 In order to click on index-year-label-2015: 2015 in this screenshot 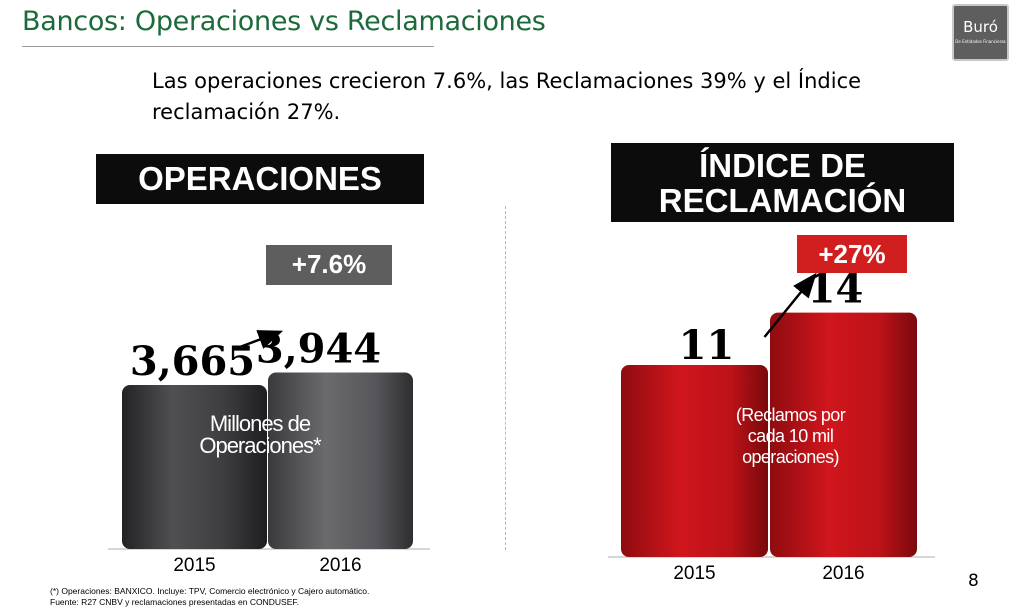, I will do `click(694, 573)`.